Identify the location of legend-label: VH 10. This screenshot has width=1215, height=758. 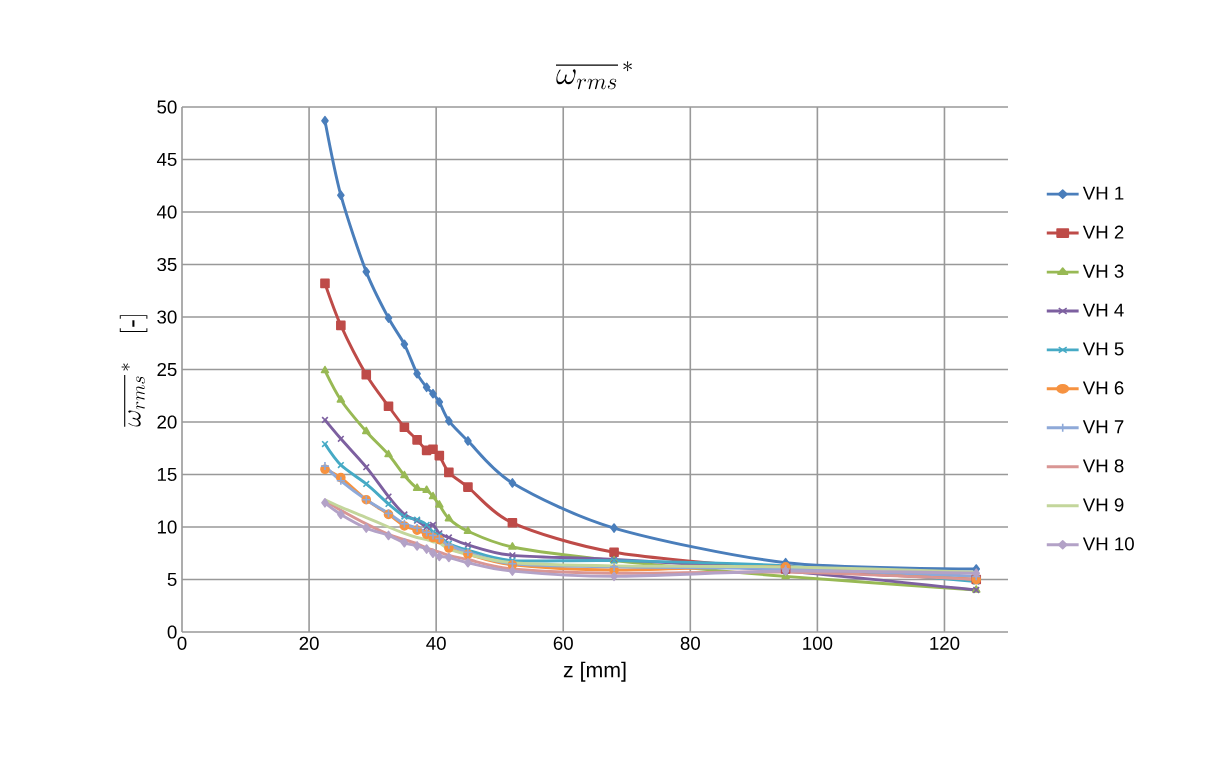
(1108, 544).